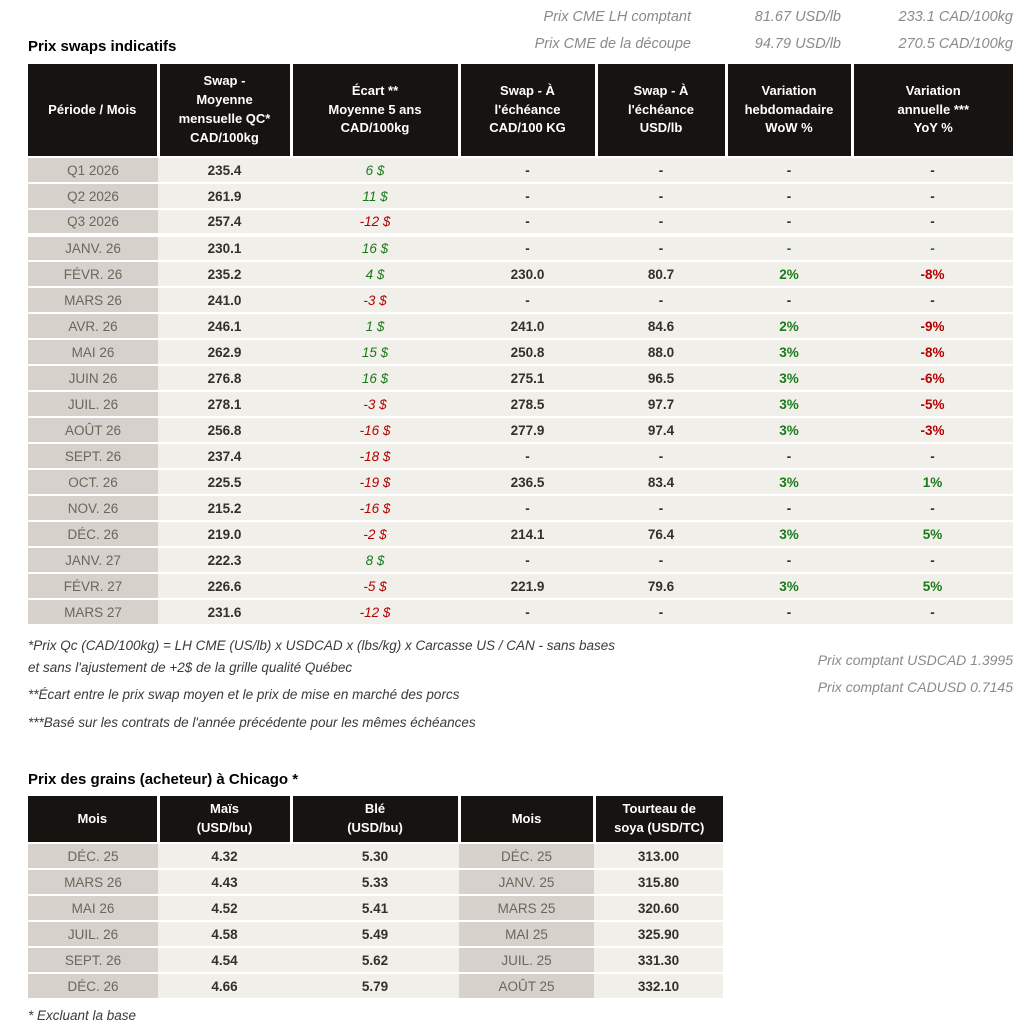  What do you see at coordinates (93, 248) in the screenshot?
I see `period-cell: JANV. 26` at bounding box center [93, 248].